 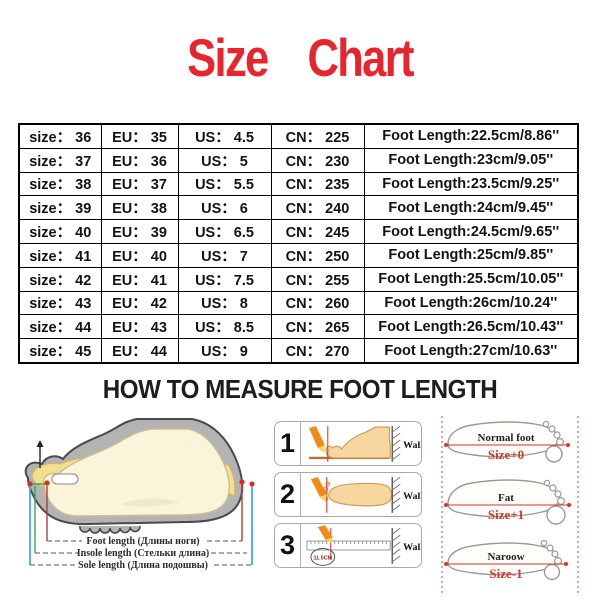 What do you see at coordinates (505, 573) in the screenshot?
I see `foot-type-size: Size-1` at bounding box center [505, 573].